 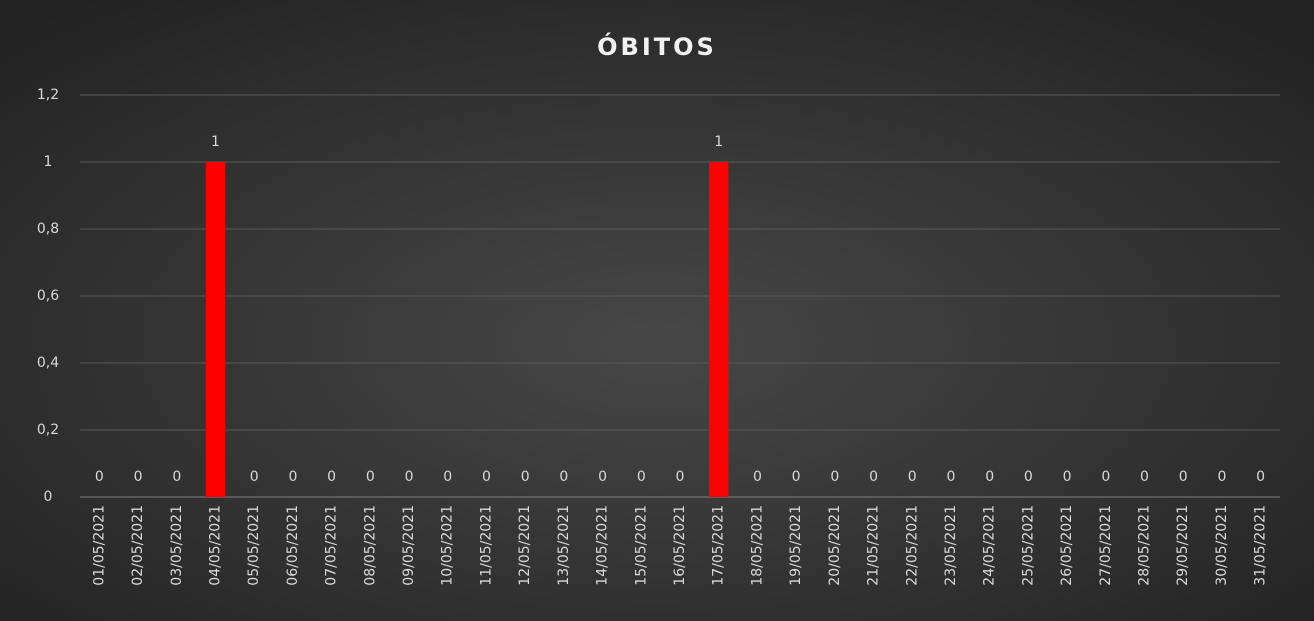 I want to click on x-tick-label: 08/05/2021, so click(x=370, y=545).